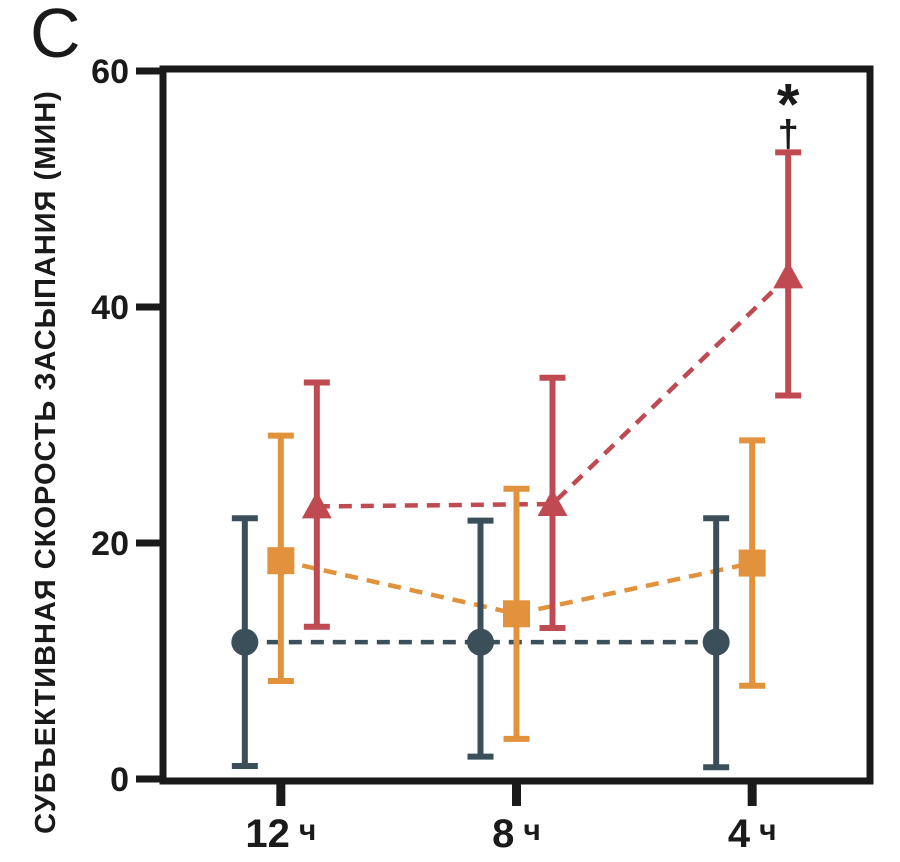 Image resolution: width=900 pixels, height=862 pixels. Describe the element at coordinates (110, 544) in the screenshot. I see `y-tick-label: 20` at that location.